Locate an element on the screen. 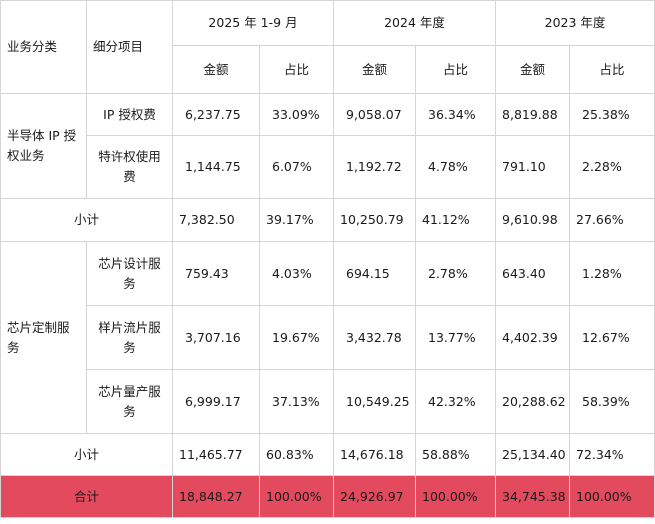 This screenshot has height=524, width=655. cell-value: 11,465.77 is located at coordinates (216, 454).